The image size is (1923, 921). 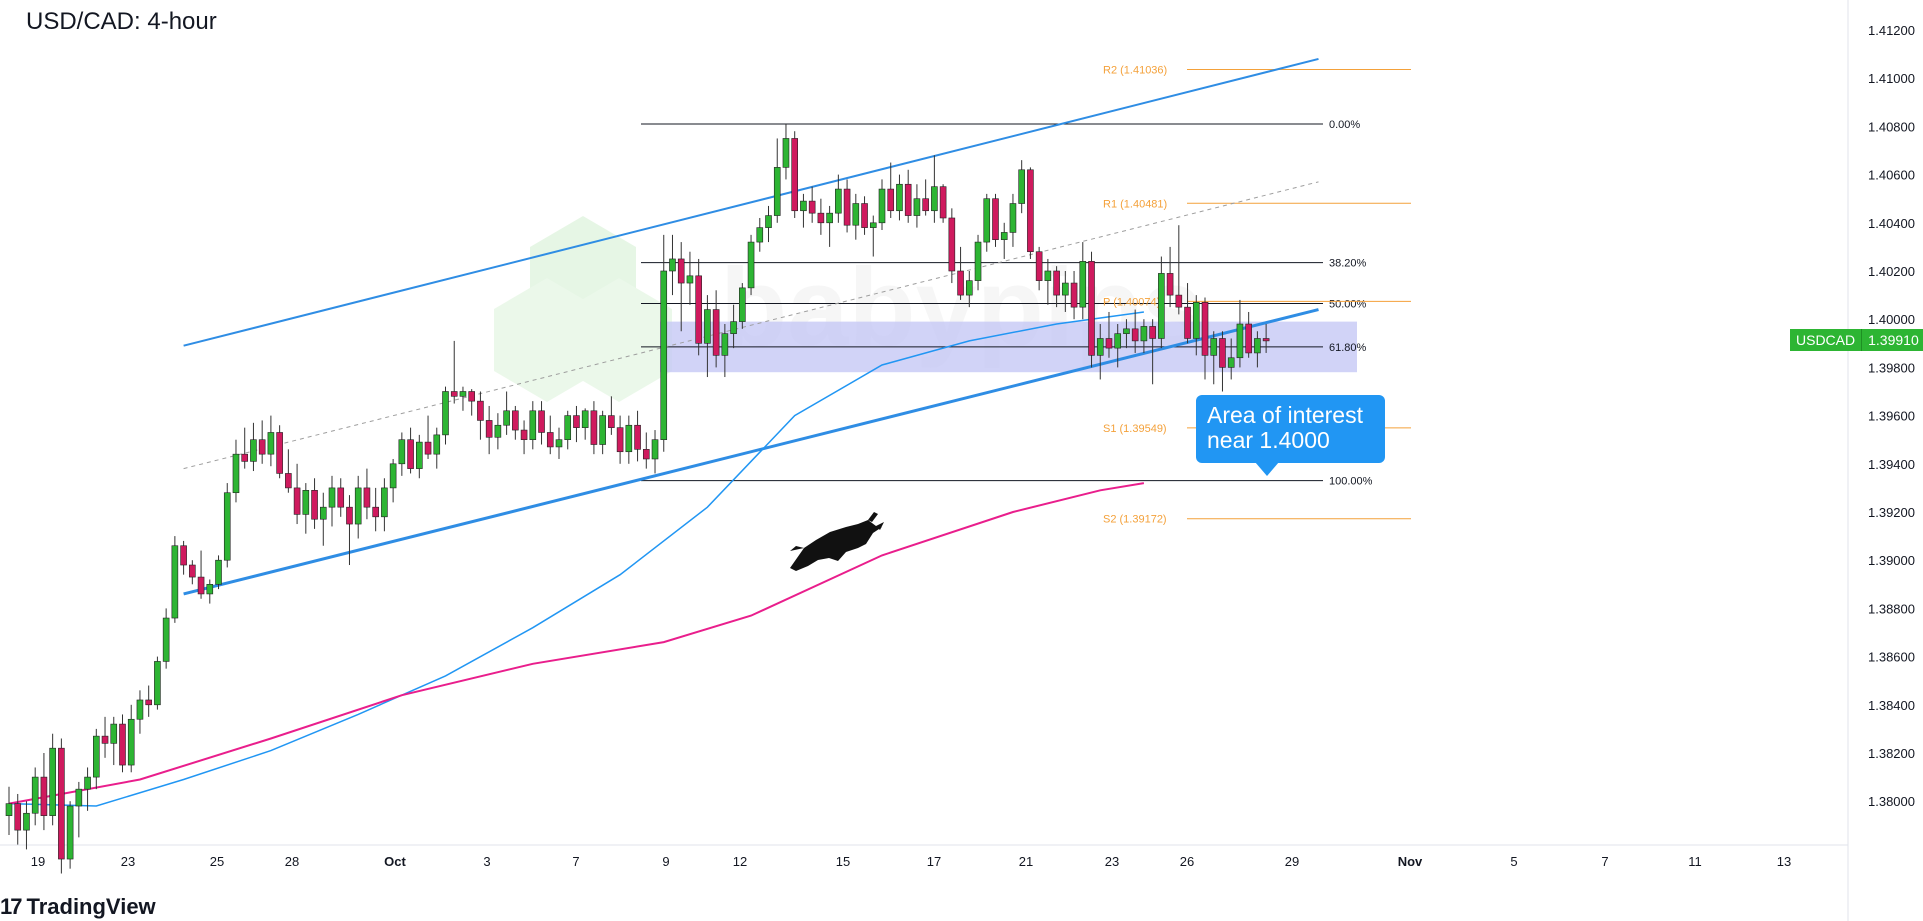 I want to click on tradingview-name: TradingView, so click(x=91, y=906).